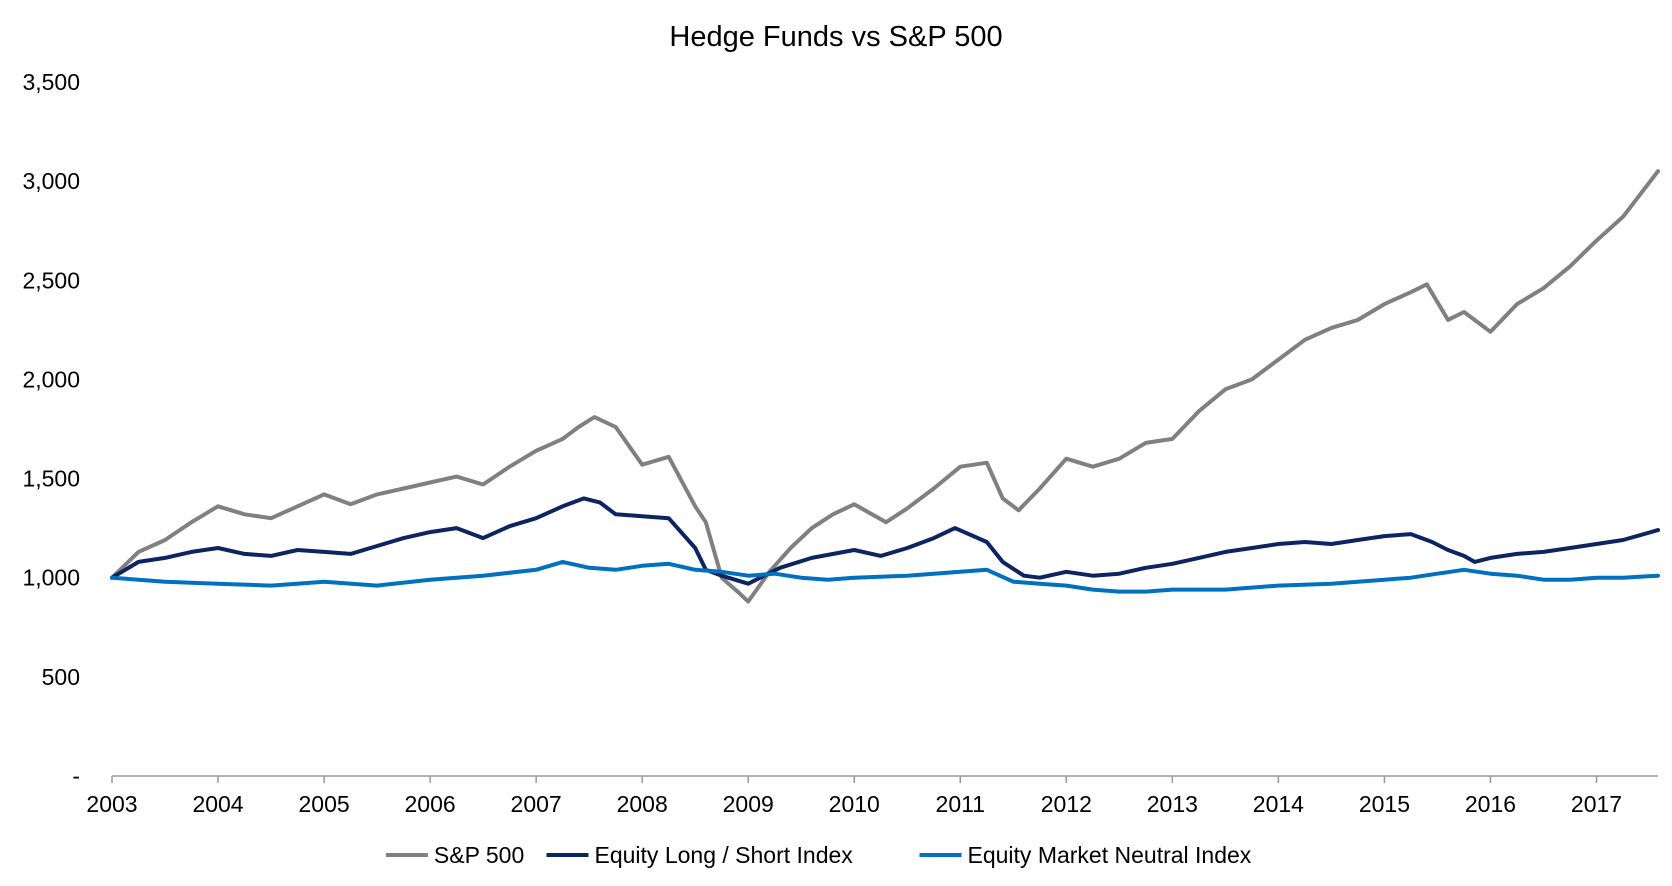 The height and width of the screenshot is (886, 1672). I want to click on y-tick-label: 1,000, so click(51, 578).